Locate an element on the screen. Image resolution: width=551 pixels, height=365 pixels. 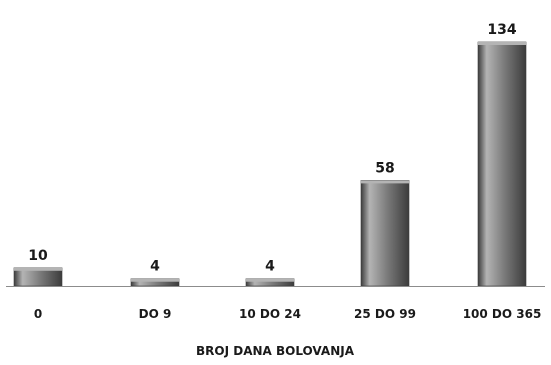
data-label-4: 134 is located at coordinates (501, 30).